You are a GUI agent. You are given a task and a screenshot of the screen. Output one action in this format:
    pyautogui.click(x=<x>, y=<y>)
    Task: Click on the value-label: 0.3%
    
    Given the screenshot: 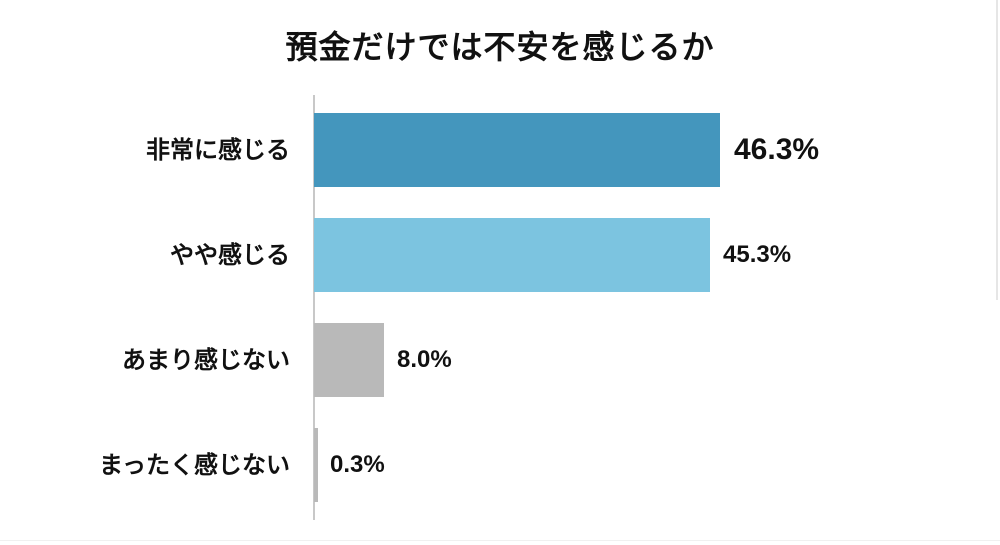 What is the action you would take?
    pyautogui.click(x=357, y=464)
    